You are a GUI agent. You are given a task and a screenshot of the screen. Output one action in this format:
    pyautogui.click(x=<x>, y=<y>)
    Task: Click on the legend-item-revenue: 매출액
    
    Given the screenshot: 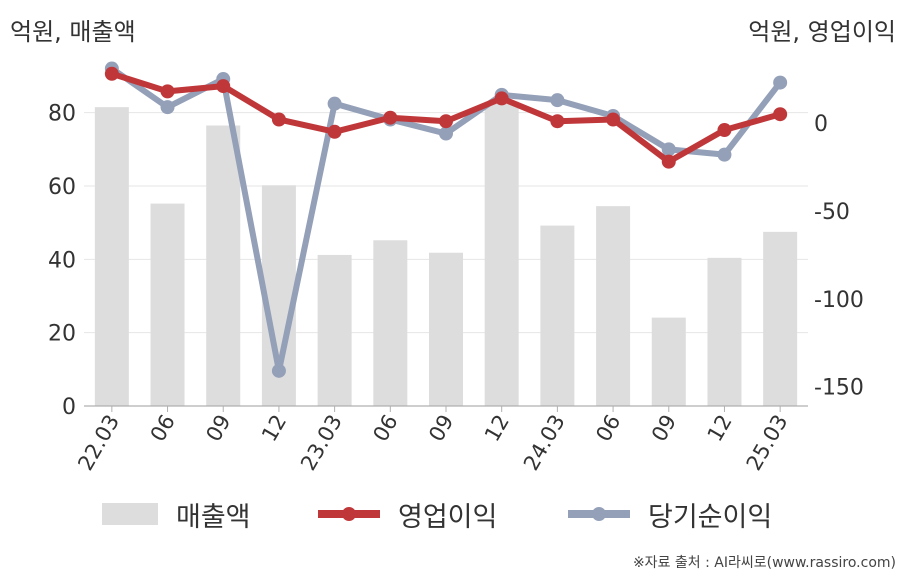 What is the action you would take?
    pyautogui.click(x=176, y=514)
    